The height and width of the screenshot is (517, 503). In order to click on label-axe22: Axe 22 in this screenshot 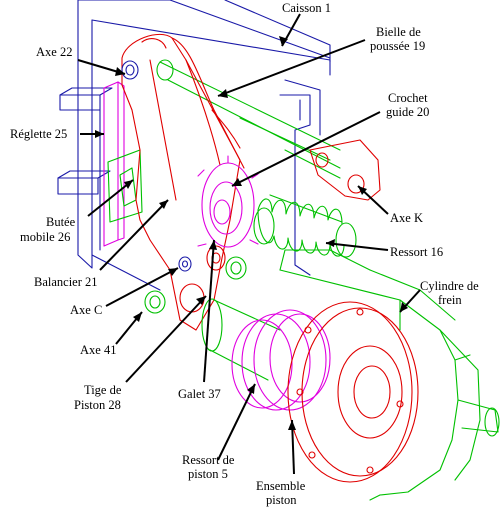, I will do `click(54, 52)`.